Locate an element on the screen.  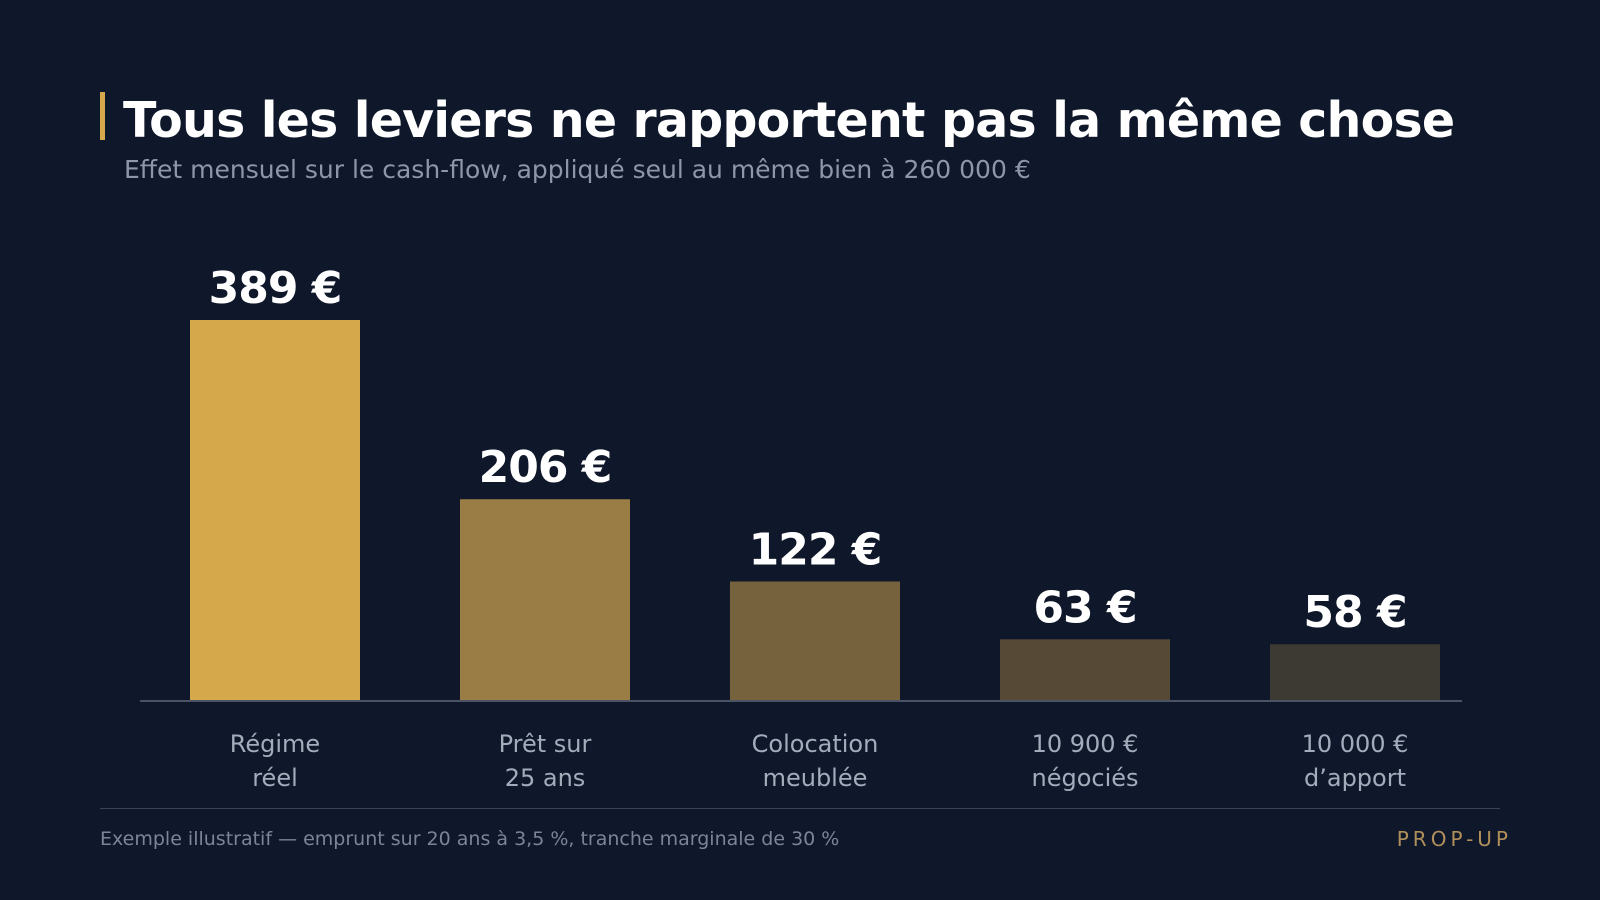
footer-divider is located at coordinates (800, 808).